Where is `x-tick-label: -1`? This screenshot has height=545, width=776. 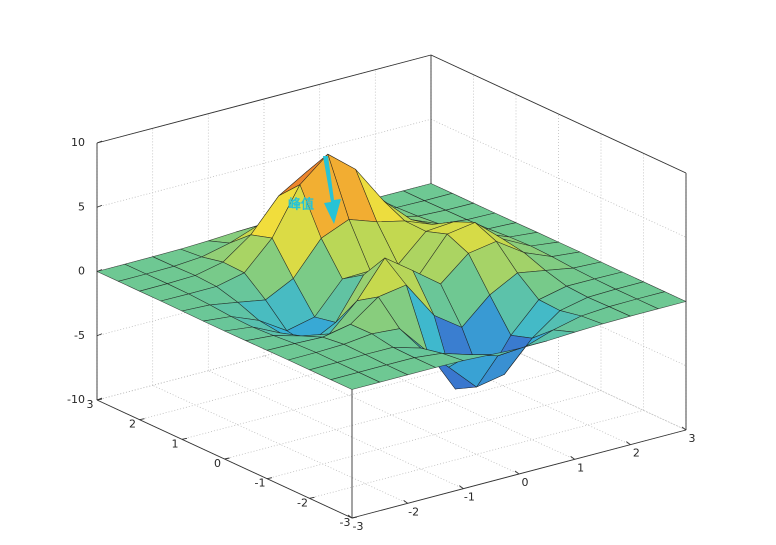 x-tick-label: -1 is located at coordinates (469, 497).